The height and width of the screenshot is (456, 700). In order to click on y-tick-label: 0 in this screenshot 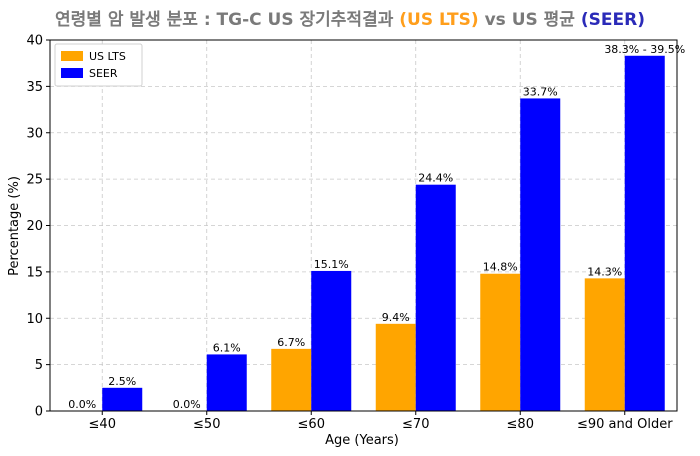, I will do `click(39, 412)`.